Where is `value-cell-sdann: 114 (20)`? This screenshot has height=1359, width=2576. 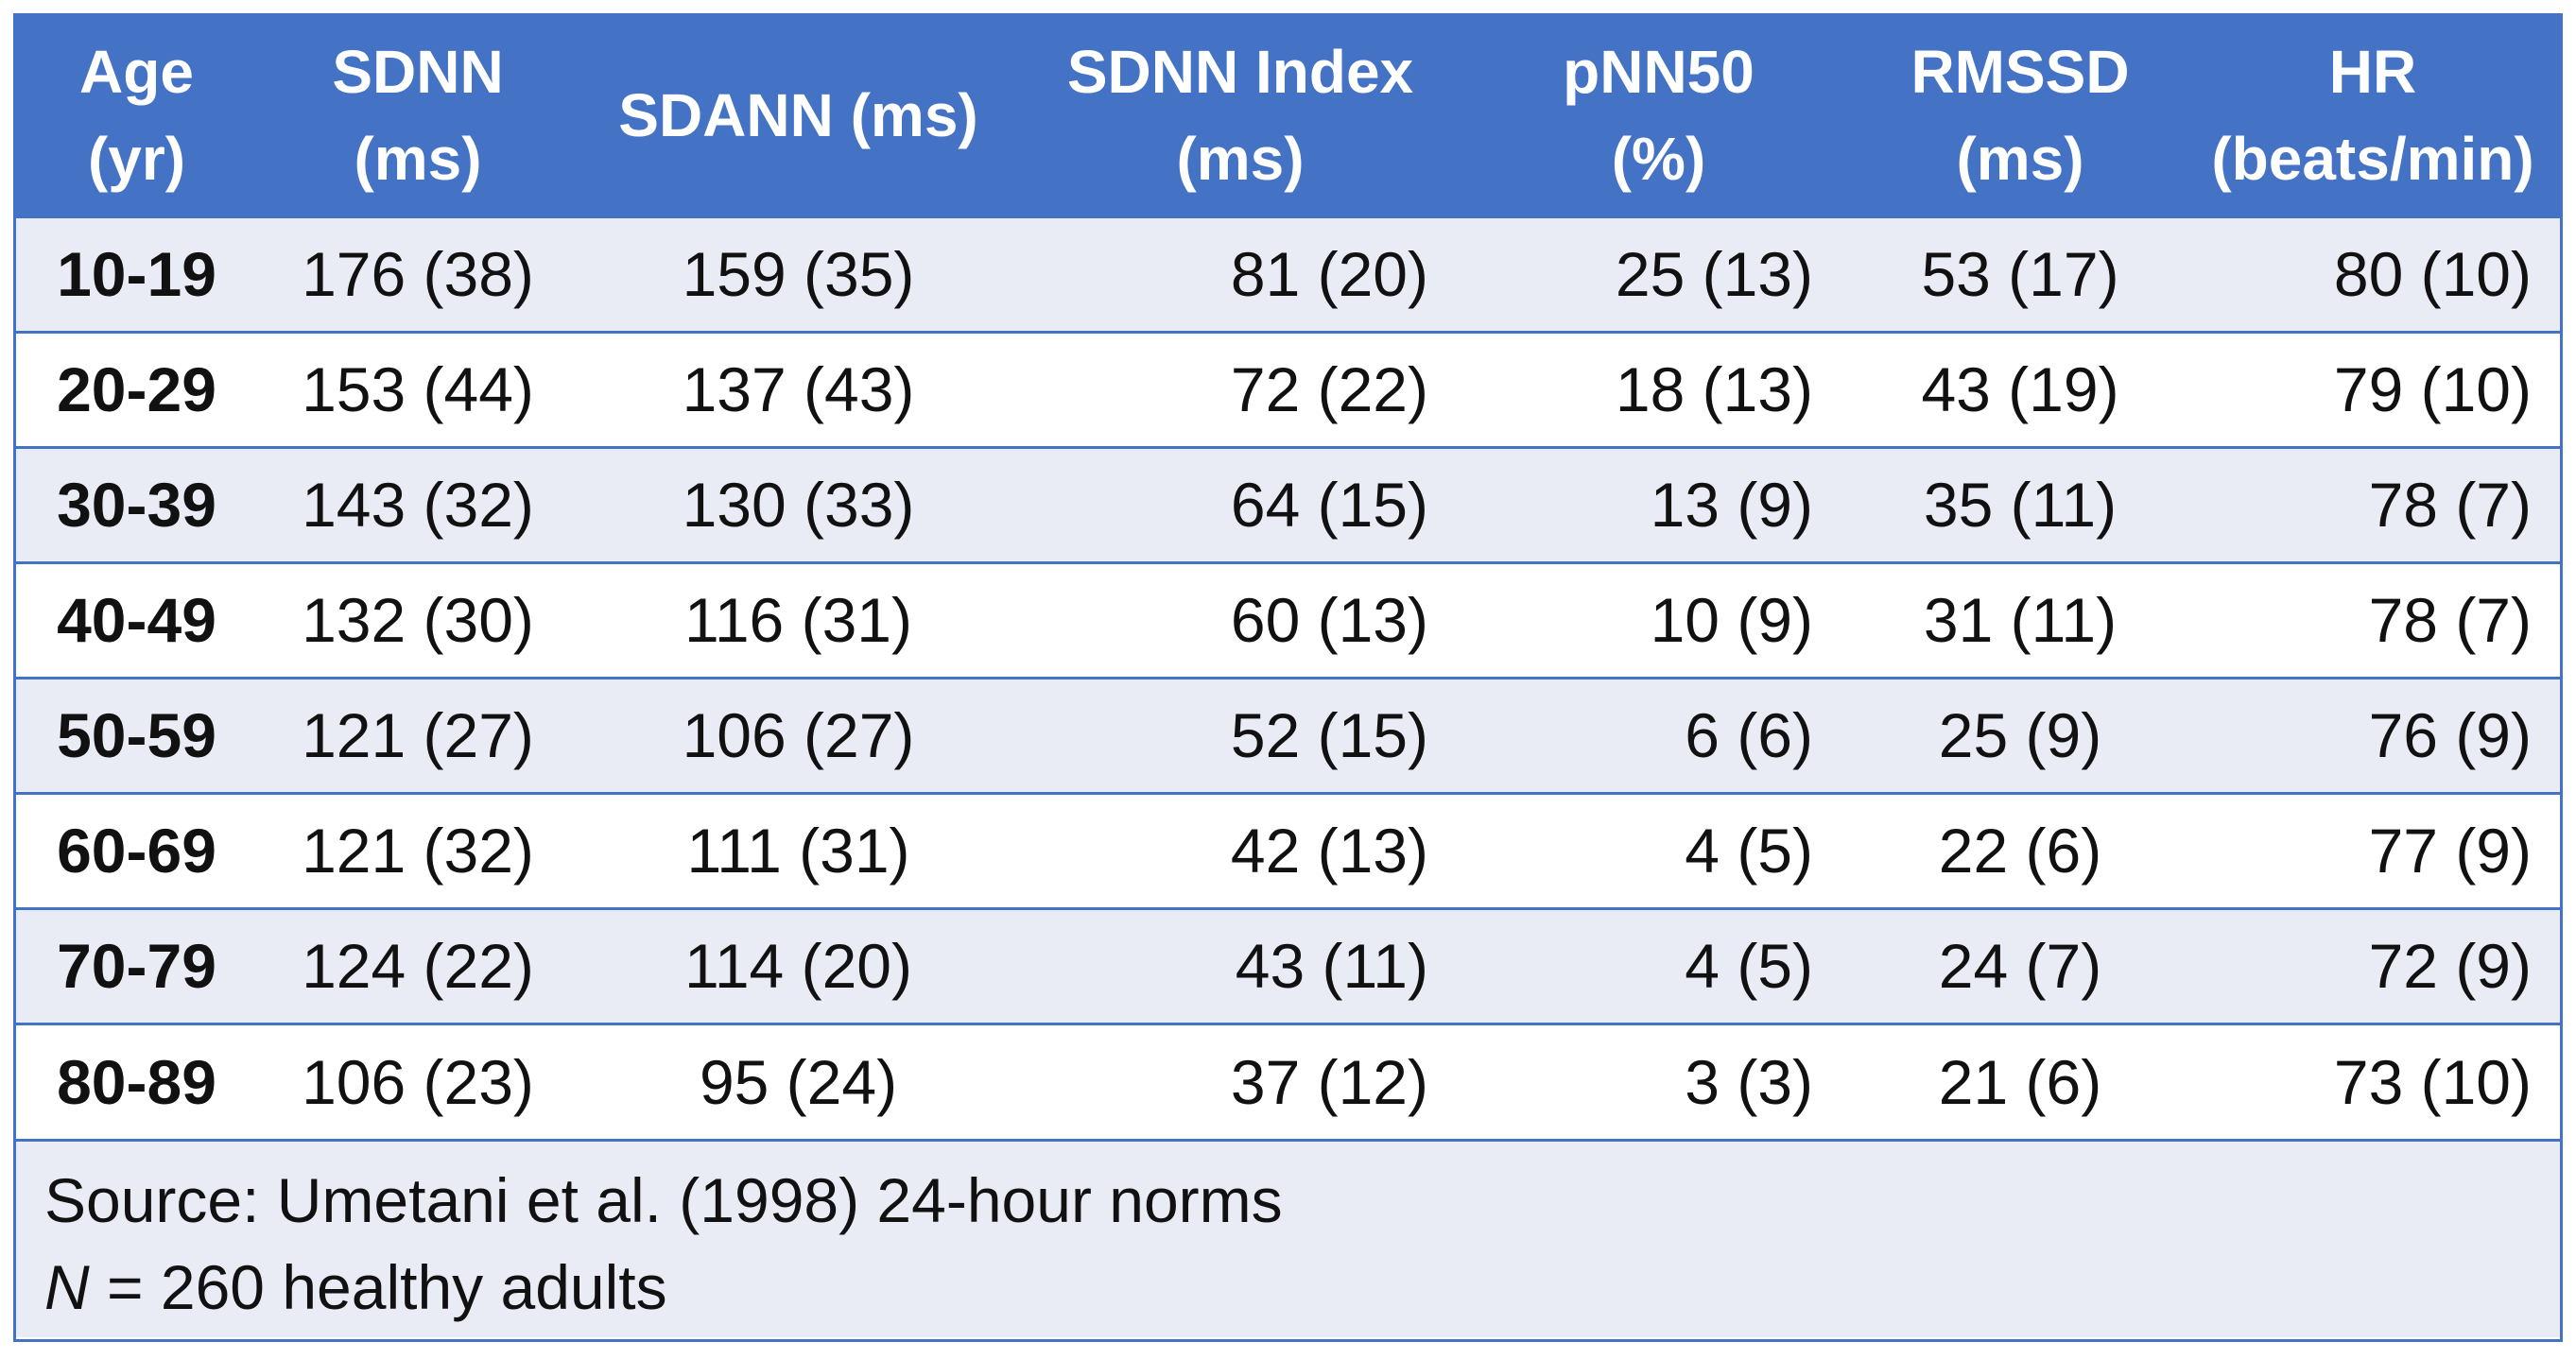 value-cell-sdann: 114 (20) is located at coordinates (799, 965).